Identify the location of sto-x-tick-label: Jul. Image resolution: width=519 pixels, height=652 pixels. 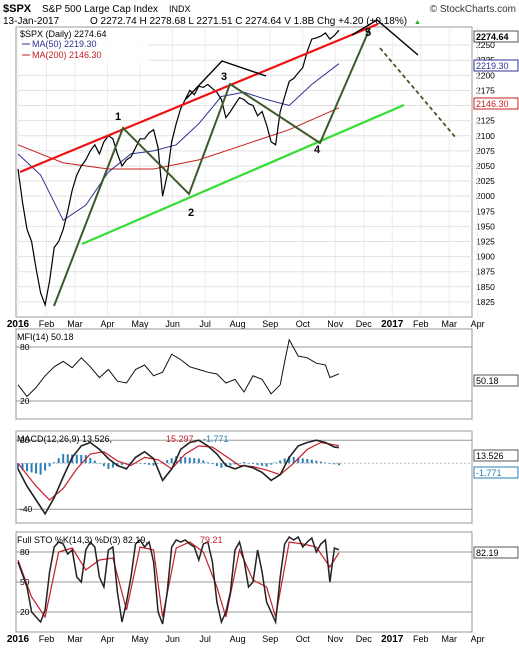
(205, 639).